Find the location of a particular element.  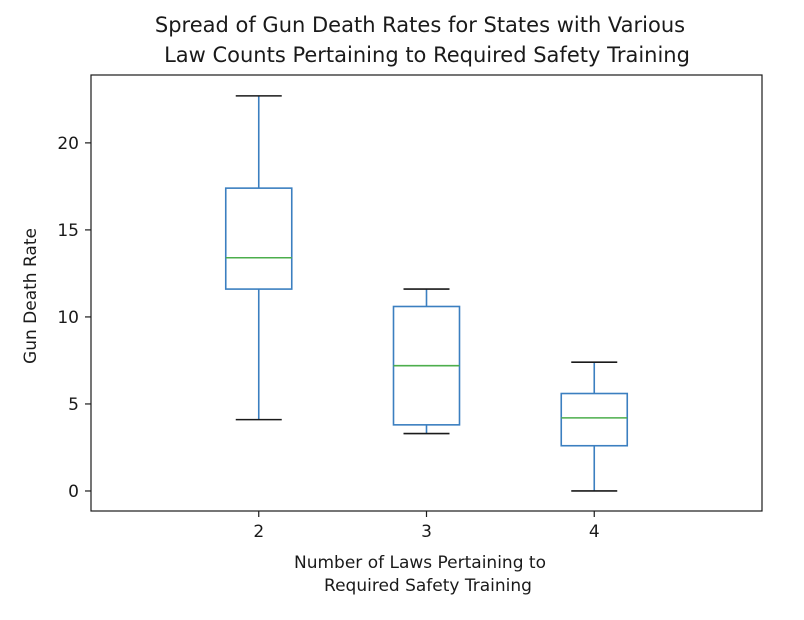

y-tick-label-5: 5 is located at coordinates (73, 405).